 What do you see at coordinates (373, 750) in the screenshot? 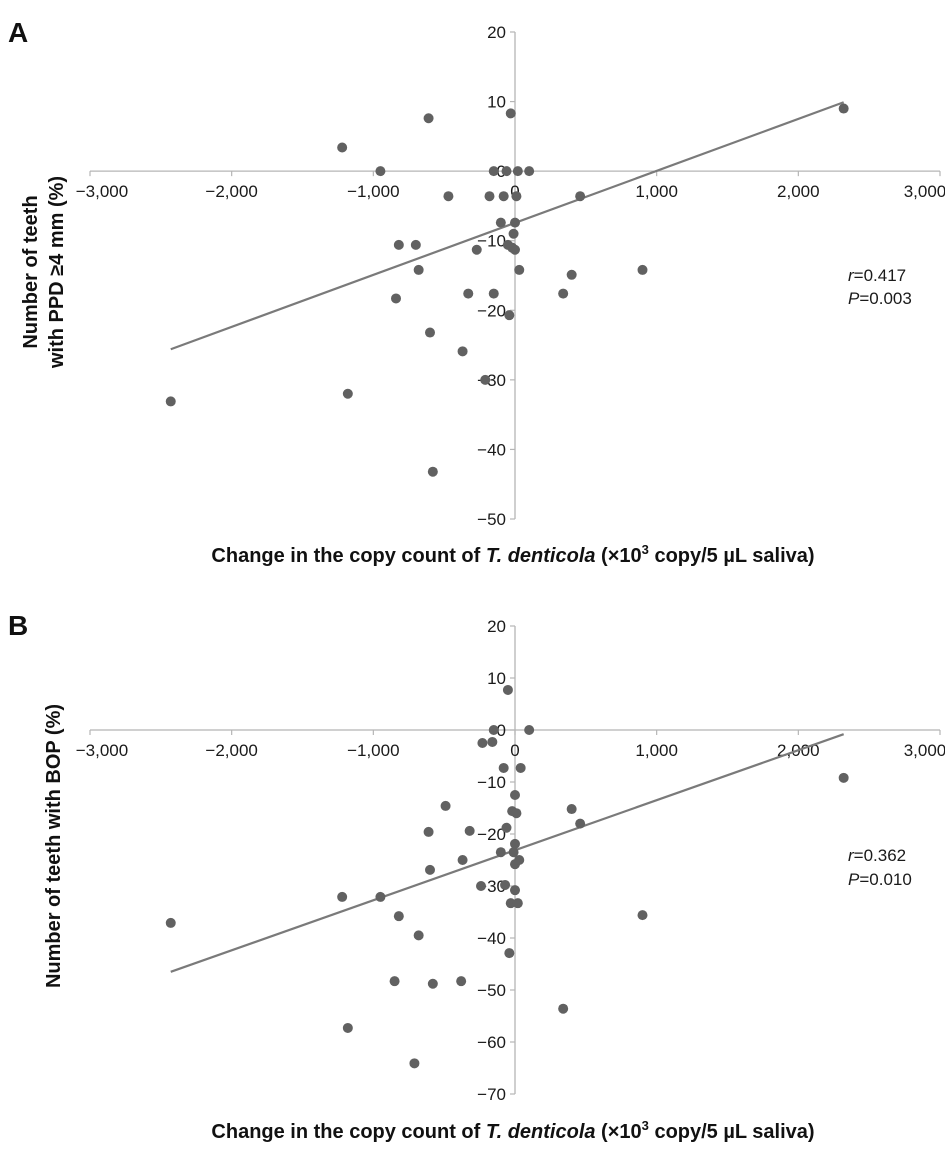
I see `panel-b-x-tick-label: −1,000` at bounding box center [373, 750].